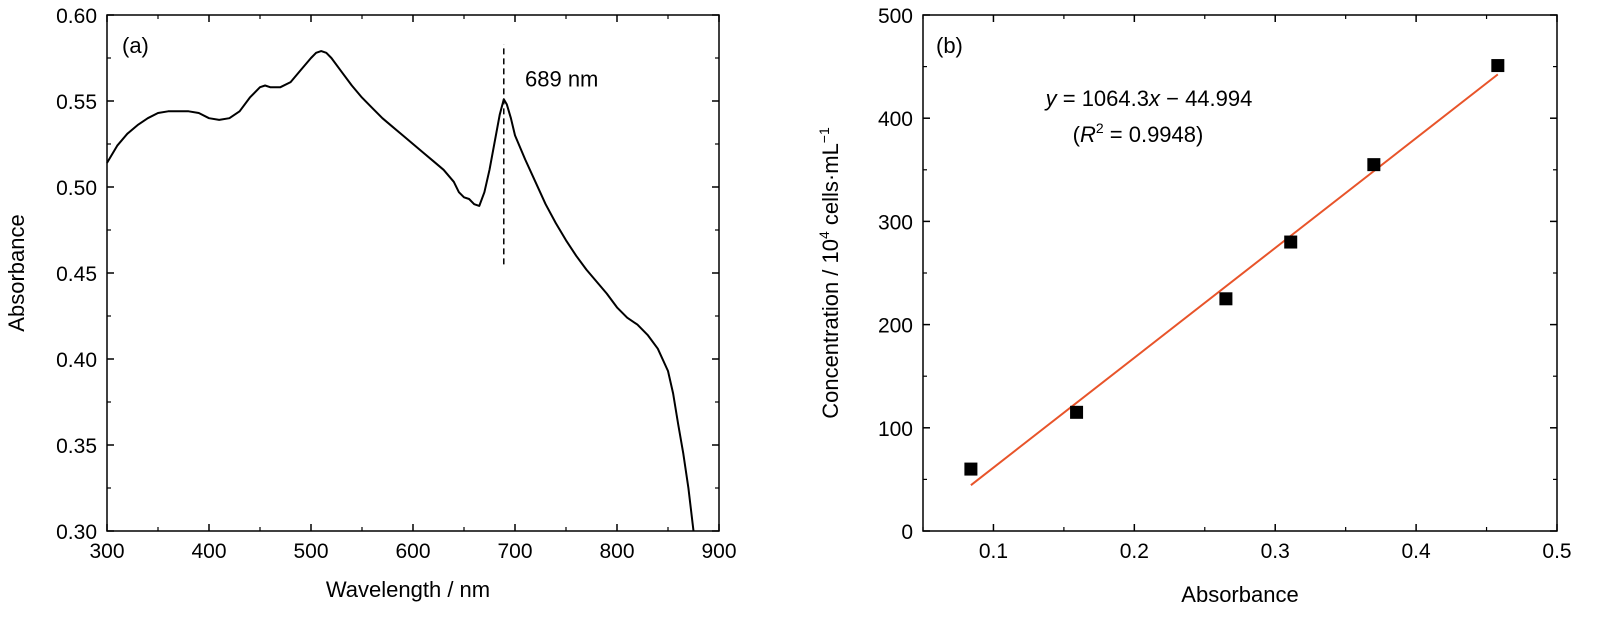 The image size is (1597, 619). What do you see at coordinates (1239, 594) in the screenshot?
I see `panel-b-x-axis-title: Absorbance` at bounding box center [1239, 594].